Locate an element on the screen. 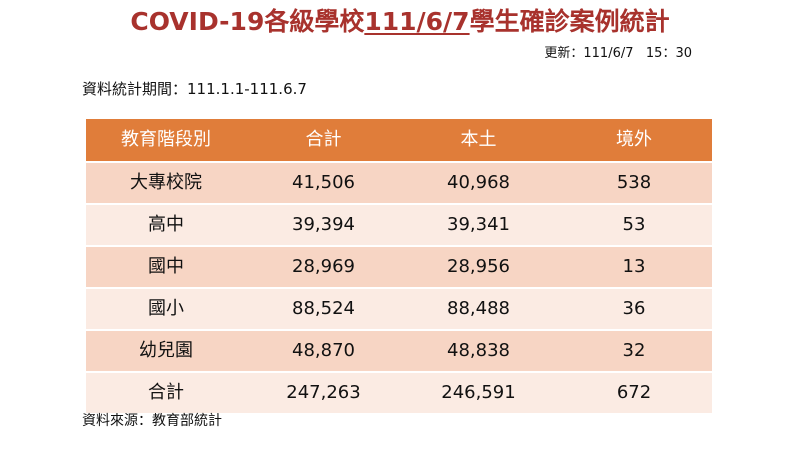 The image size is (800, 450). cell-total: 28,969 is located at coordinates (323, 267).